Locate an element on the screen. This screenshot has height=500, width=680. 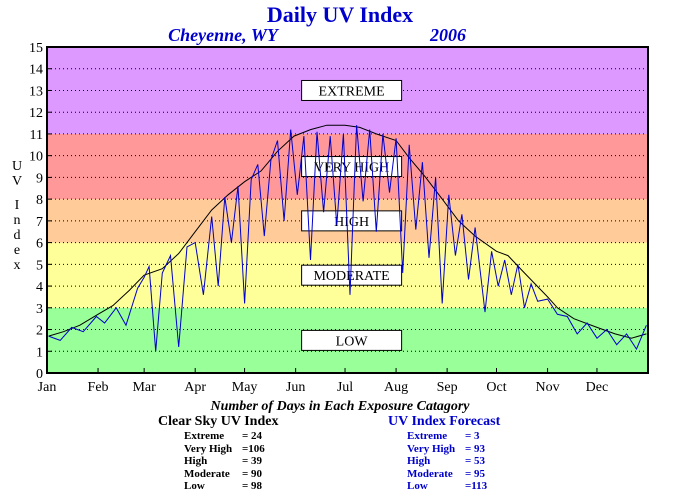
x-tick-label: Mar is located at coordinates (144, 387).